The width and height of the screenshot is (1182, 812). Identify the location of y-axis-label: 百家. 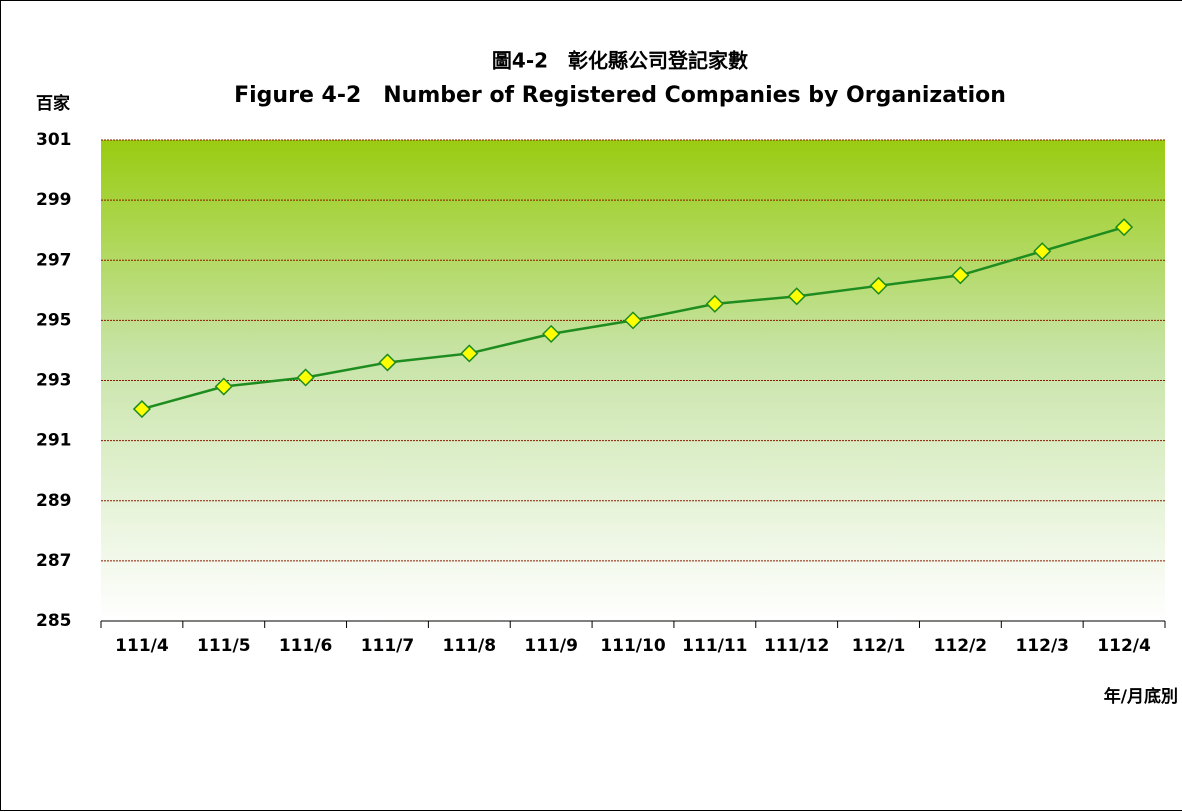
(53, 103).